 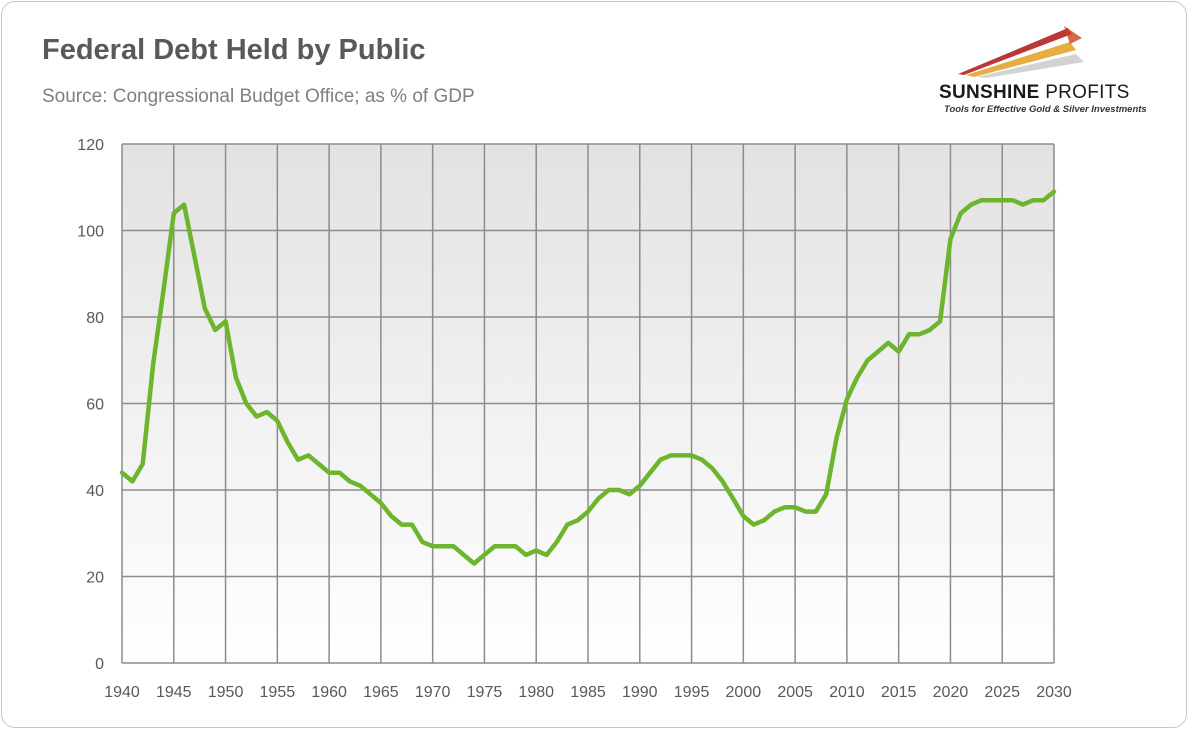 I want to click on logo-name: SUNSHINE PROFITS, so click(x=1034, y=93).